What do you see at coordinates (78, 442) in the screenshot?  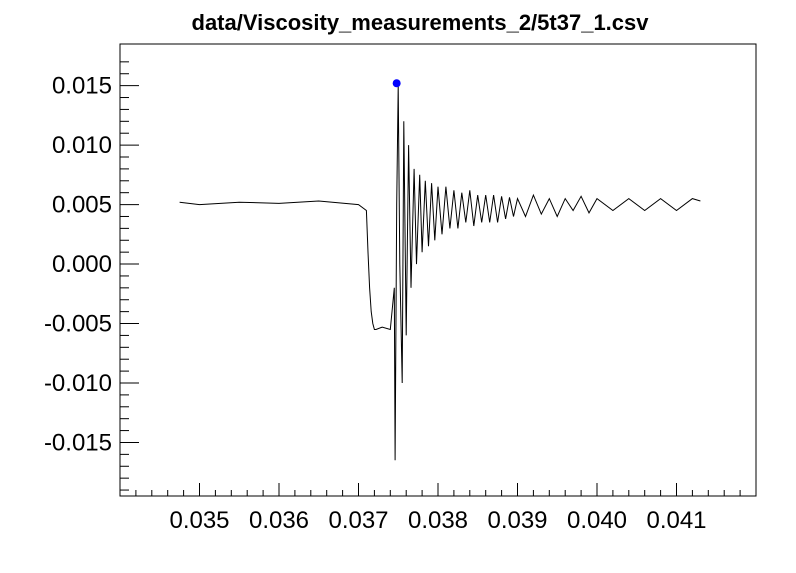 I see `y-tick-label: -0.015` at bounding box center [78, 442].